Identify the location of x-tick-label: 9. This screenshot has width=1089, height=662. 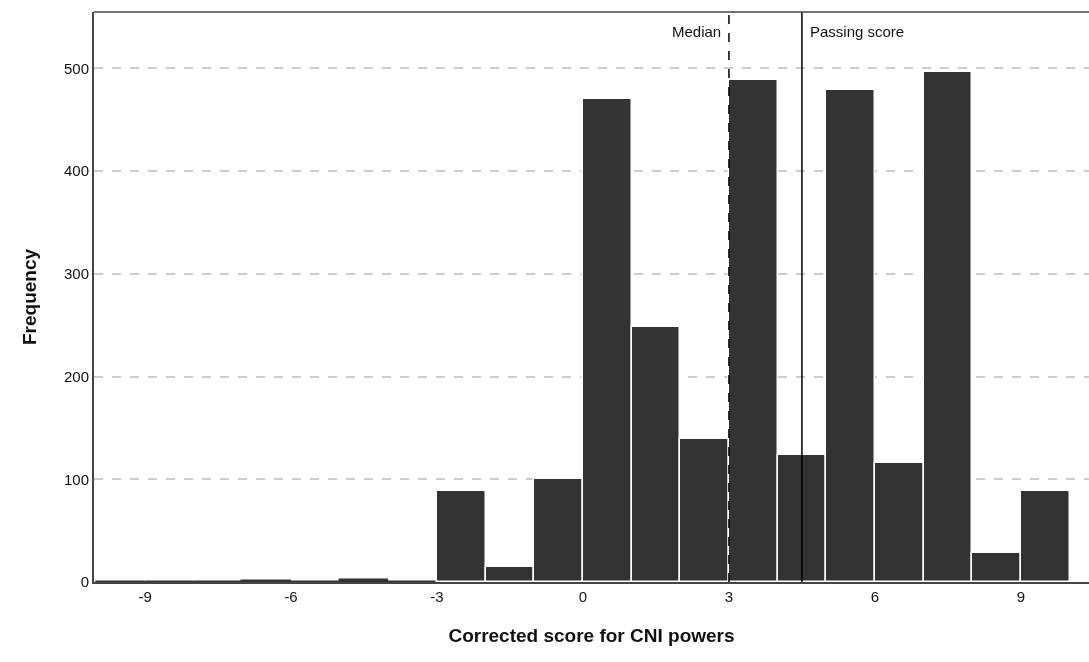
(1021, 596).